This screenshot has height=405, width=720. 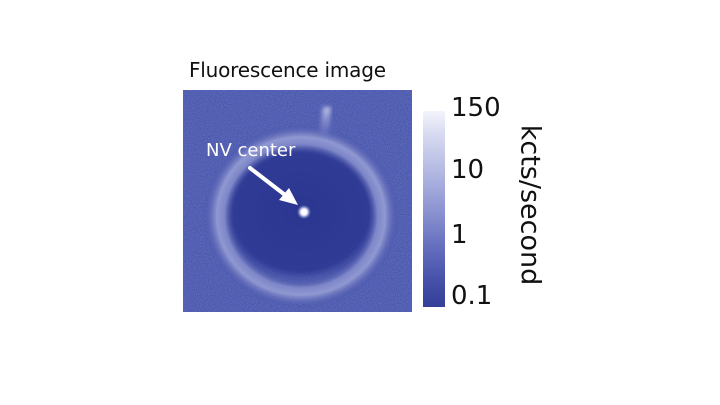 What do you see at coordinates (472, 296) in the screenshot?
I see `colorbar-tick-0.1: 0.1` at bounding box center [472, 296].